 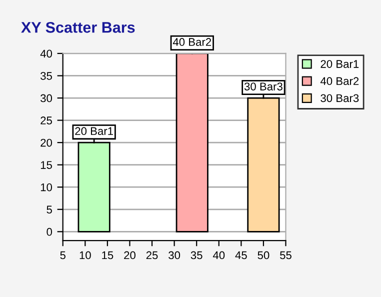 I want to click on x-tick-label: 30, so click(x=174, y=255).